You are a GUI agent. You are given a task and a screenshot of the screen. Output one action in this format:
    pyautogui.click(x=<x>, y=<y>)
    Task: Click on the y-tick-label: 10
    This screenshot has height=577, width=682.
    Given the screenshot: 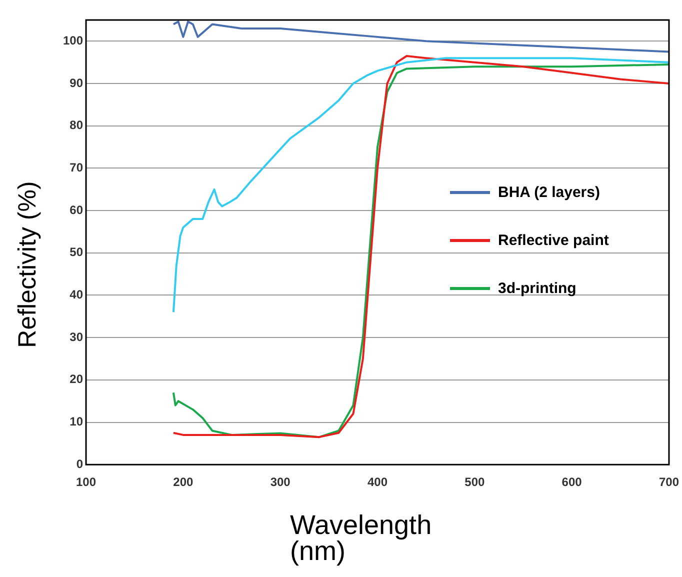 What is the action you would take?
    pyautogui.click(x=77, y=421)
    